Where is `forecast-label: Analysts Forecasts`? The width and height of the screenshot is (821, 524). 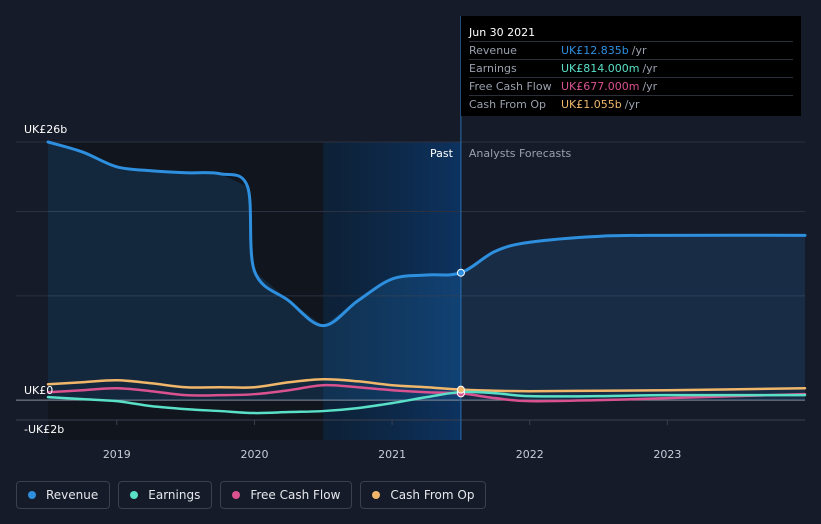
forecast-label: Analysts Forecasts is located at coordinates (520, 153).